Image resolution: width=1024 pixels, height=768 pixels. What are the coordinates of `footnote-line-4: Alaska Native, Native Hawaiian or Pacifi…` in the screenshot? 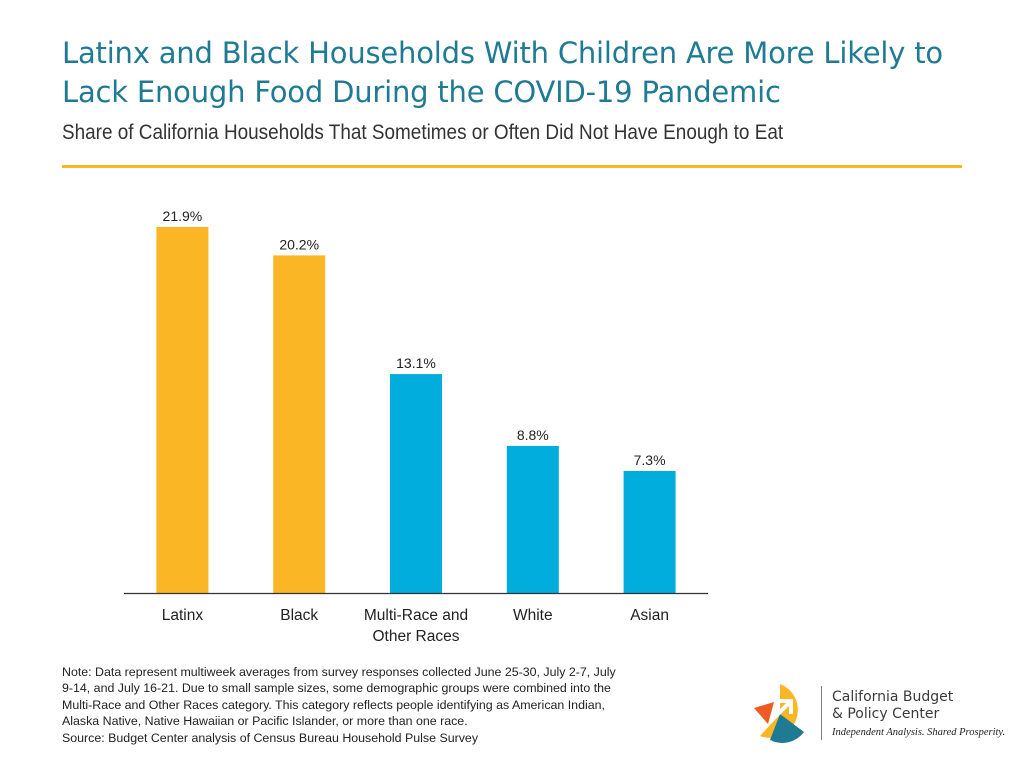 It's located at (265, 721).